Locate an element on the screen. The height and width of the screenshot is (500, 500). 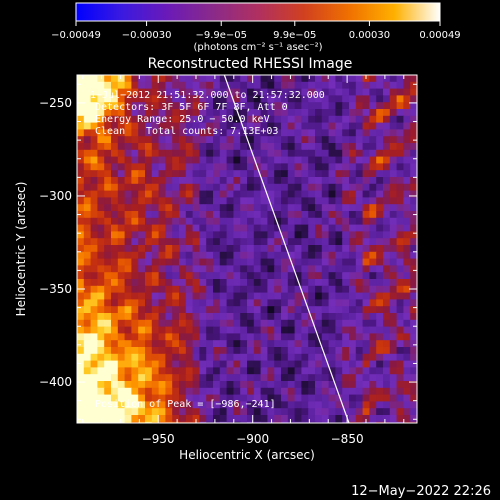
annotation-total-counts: Total counts: 7.13E+03 is located at coordinates (212, 131).